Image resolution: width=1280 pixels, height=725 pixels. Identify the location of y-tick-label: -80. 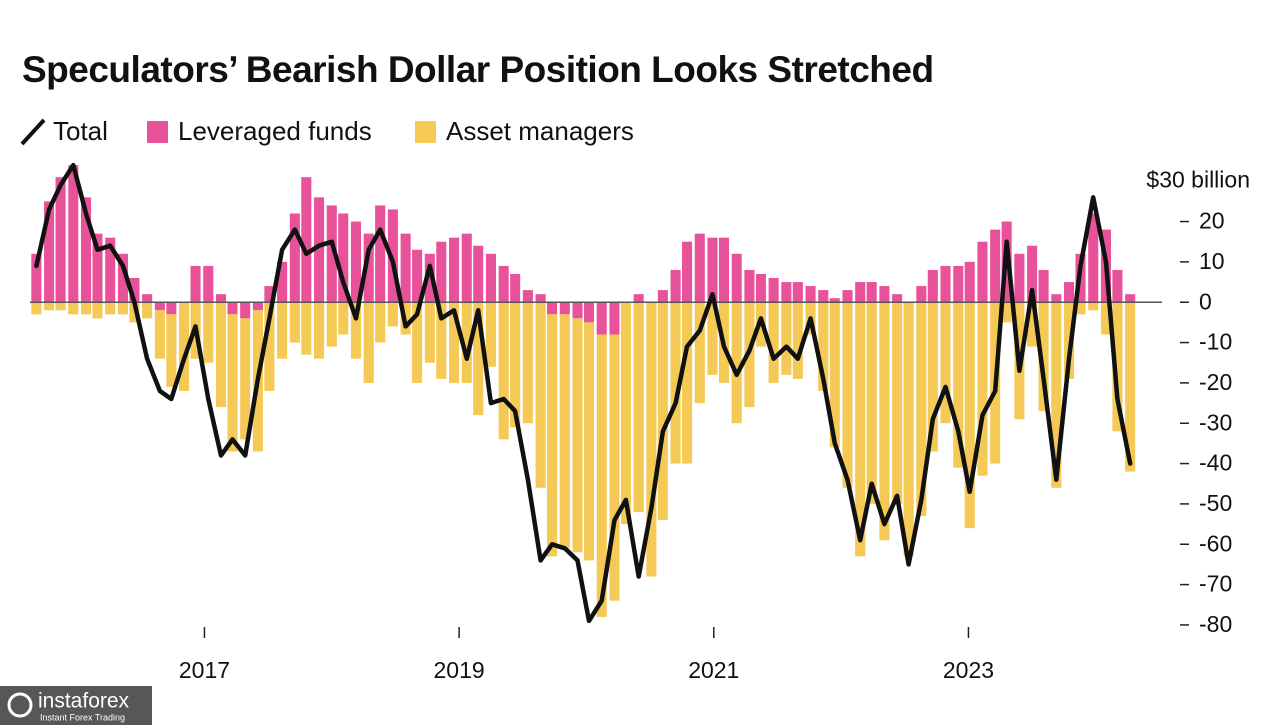
(1215, 624).